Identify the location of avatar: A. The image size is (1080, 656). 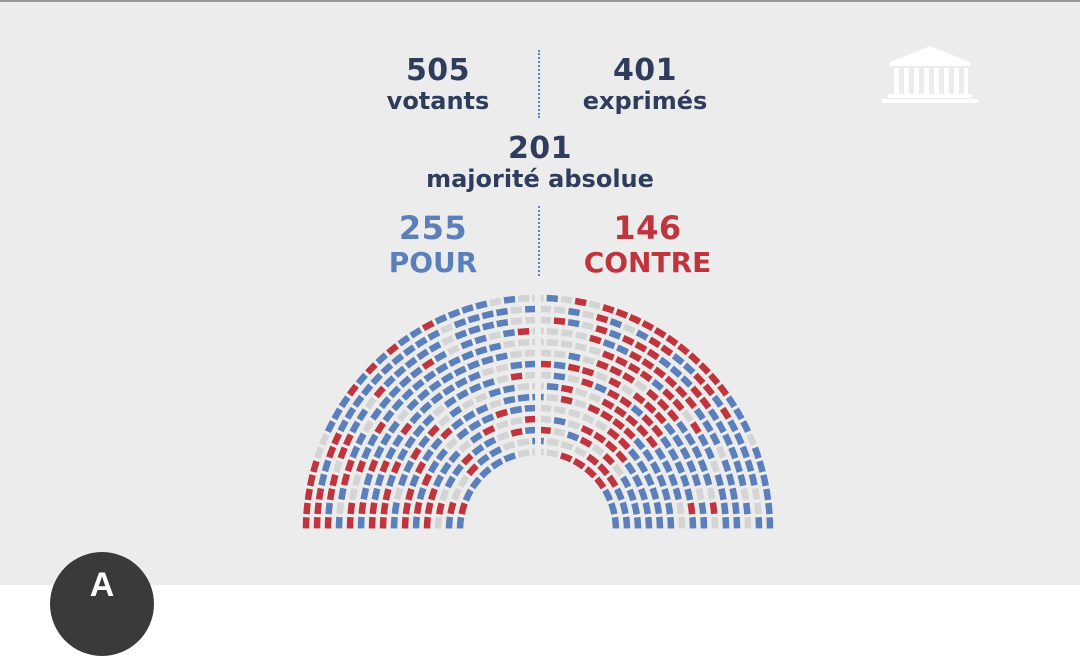
(102, 604).